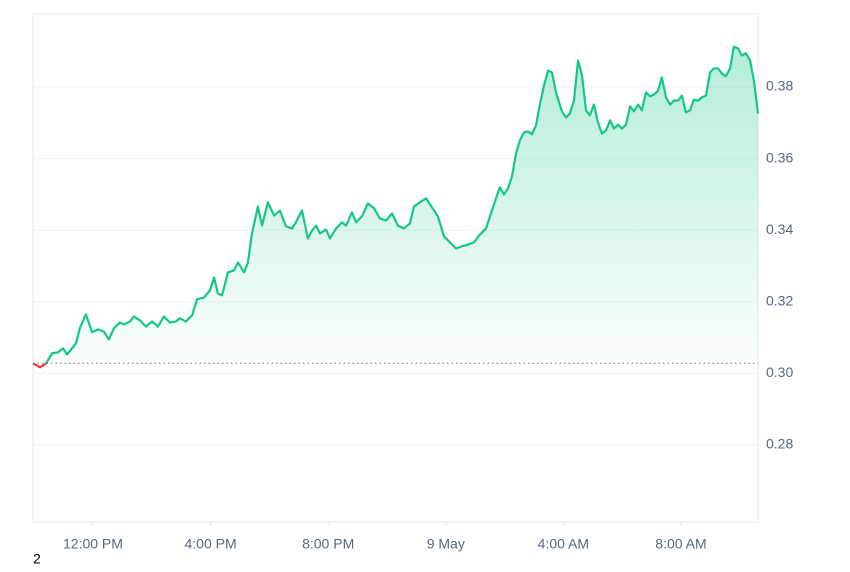 This screenshot has height=572, width=850. Describe the element at coordinates (779, 229) in the screenshot. I see `y-tick-label: 0.34` at that location.